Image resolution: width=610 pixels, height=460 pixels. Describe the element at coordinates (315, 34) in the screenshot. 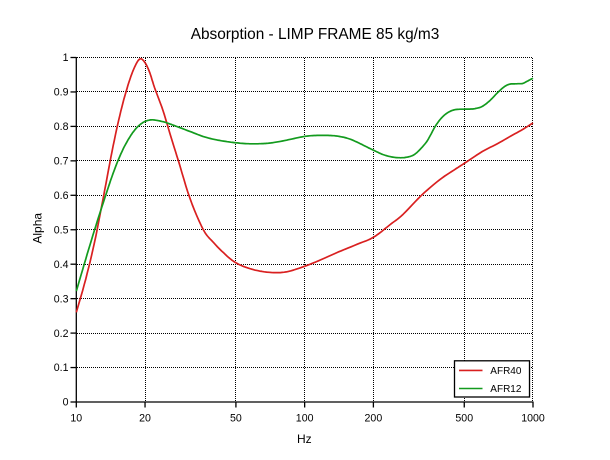

I see `svg-text:Absorption - LIMP FRAME 85 kg/: Absorption - LIMP FRAME 85 kg/m3` at that location.